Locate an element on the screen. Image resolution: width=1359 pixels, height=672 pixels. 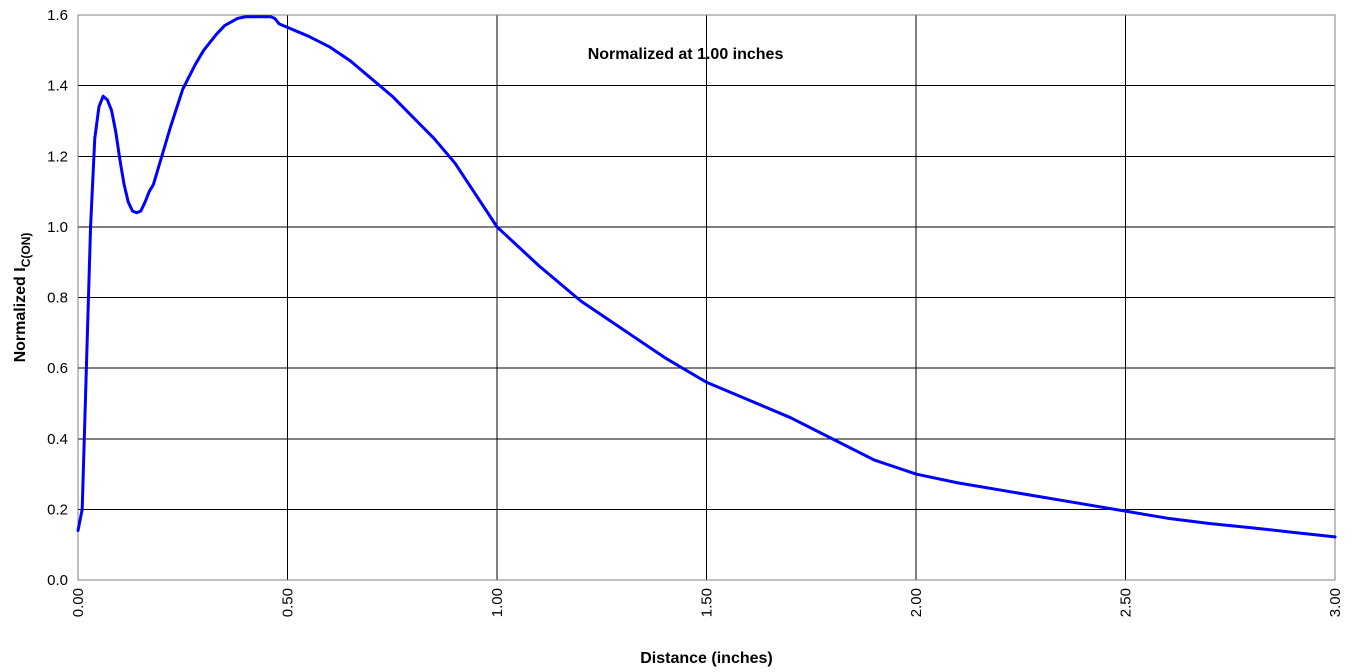
y-tick-label: 0.8 is located at coordinates (57, 298).